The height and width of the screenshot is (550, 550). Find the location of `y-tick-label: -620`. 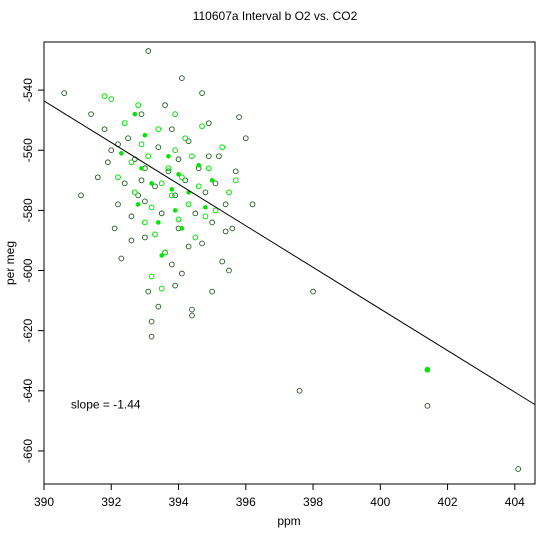

y-tick-label: -620 is located at coordinates (28, 330).